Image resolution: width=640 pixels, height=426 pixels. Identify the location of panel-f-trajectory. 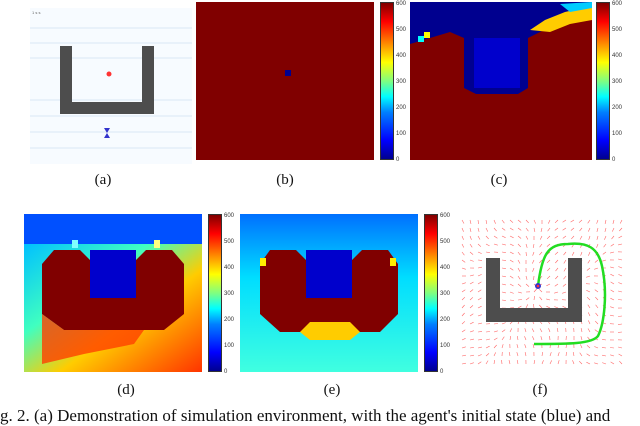
(542, 292).